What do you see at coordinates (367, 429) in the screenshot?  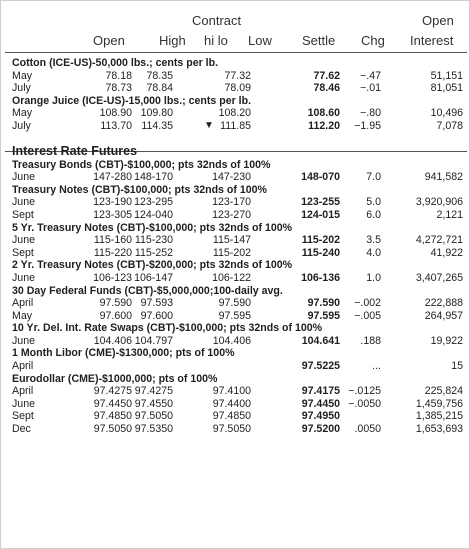 I see `cell-chg: .0050` at bounding box center [367, 429].